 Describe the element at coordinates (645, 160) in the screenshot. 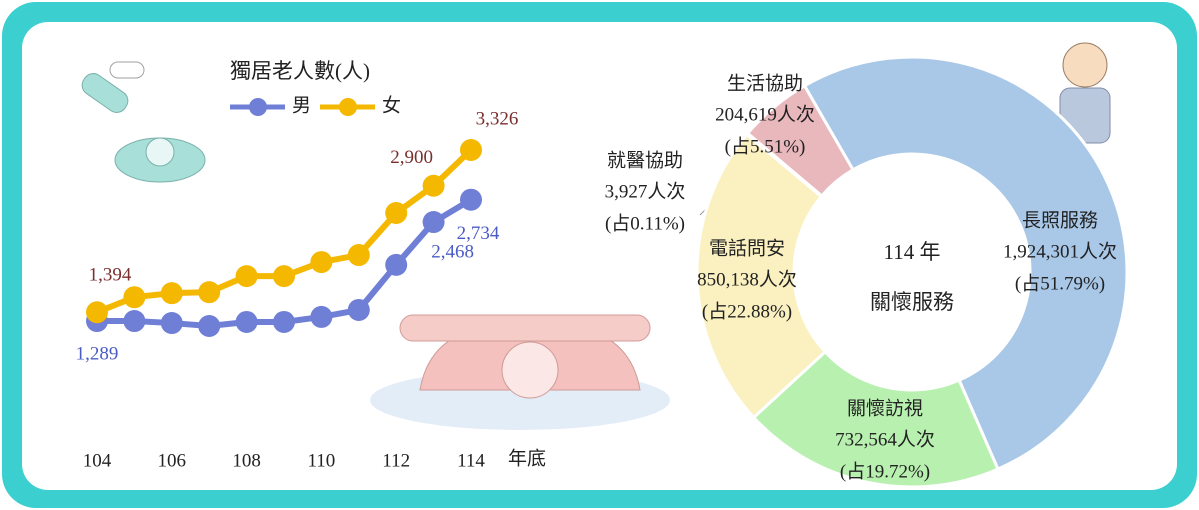

I see `segment-name: 就醫協助` at that location.